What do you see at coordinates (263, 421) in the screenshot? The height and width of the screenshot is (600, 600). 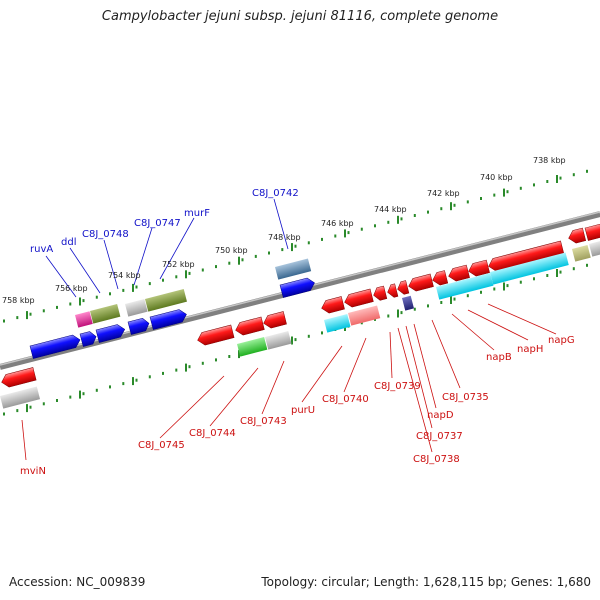 I see `gene-label-C8J-0743: C8J_0743` at bounding box center [263, 421].